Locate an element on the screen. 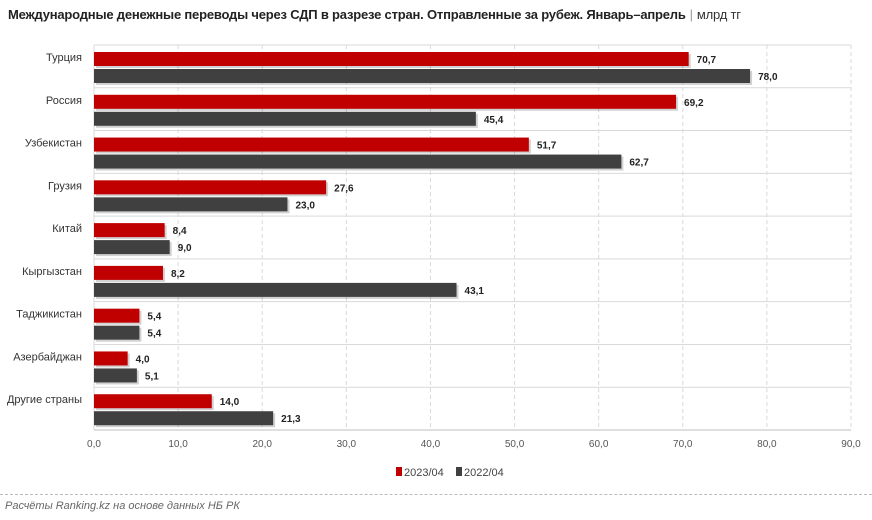 Image resolution: width=872 pixels, height=520 pixels. data-label: 45,4 is located at coordinates (494, 120).